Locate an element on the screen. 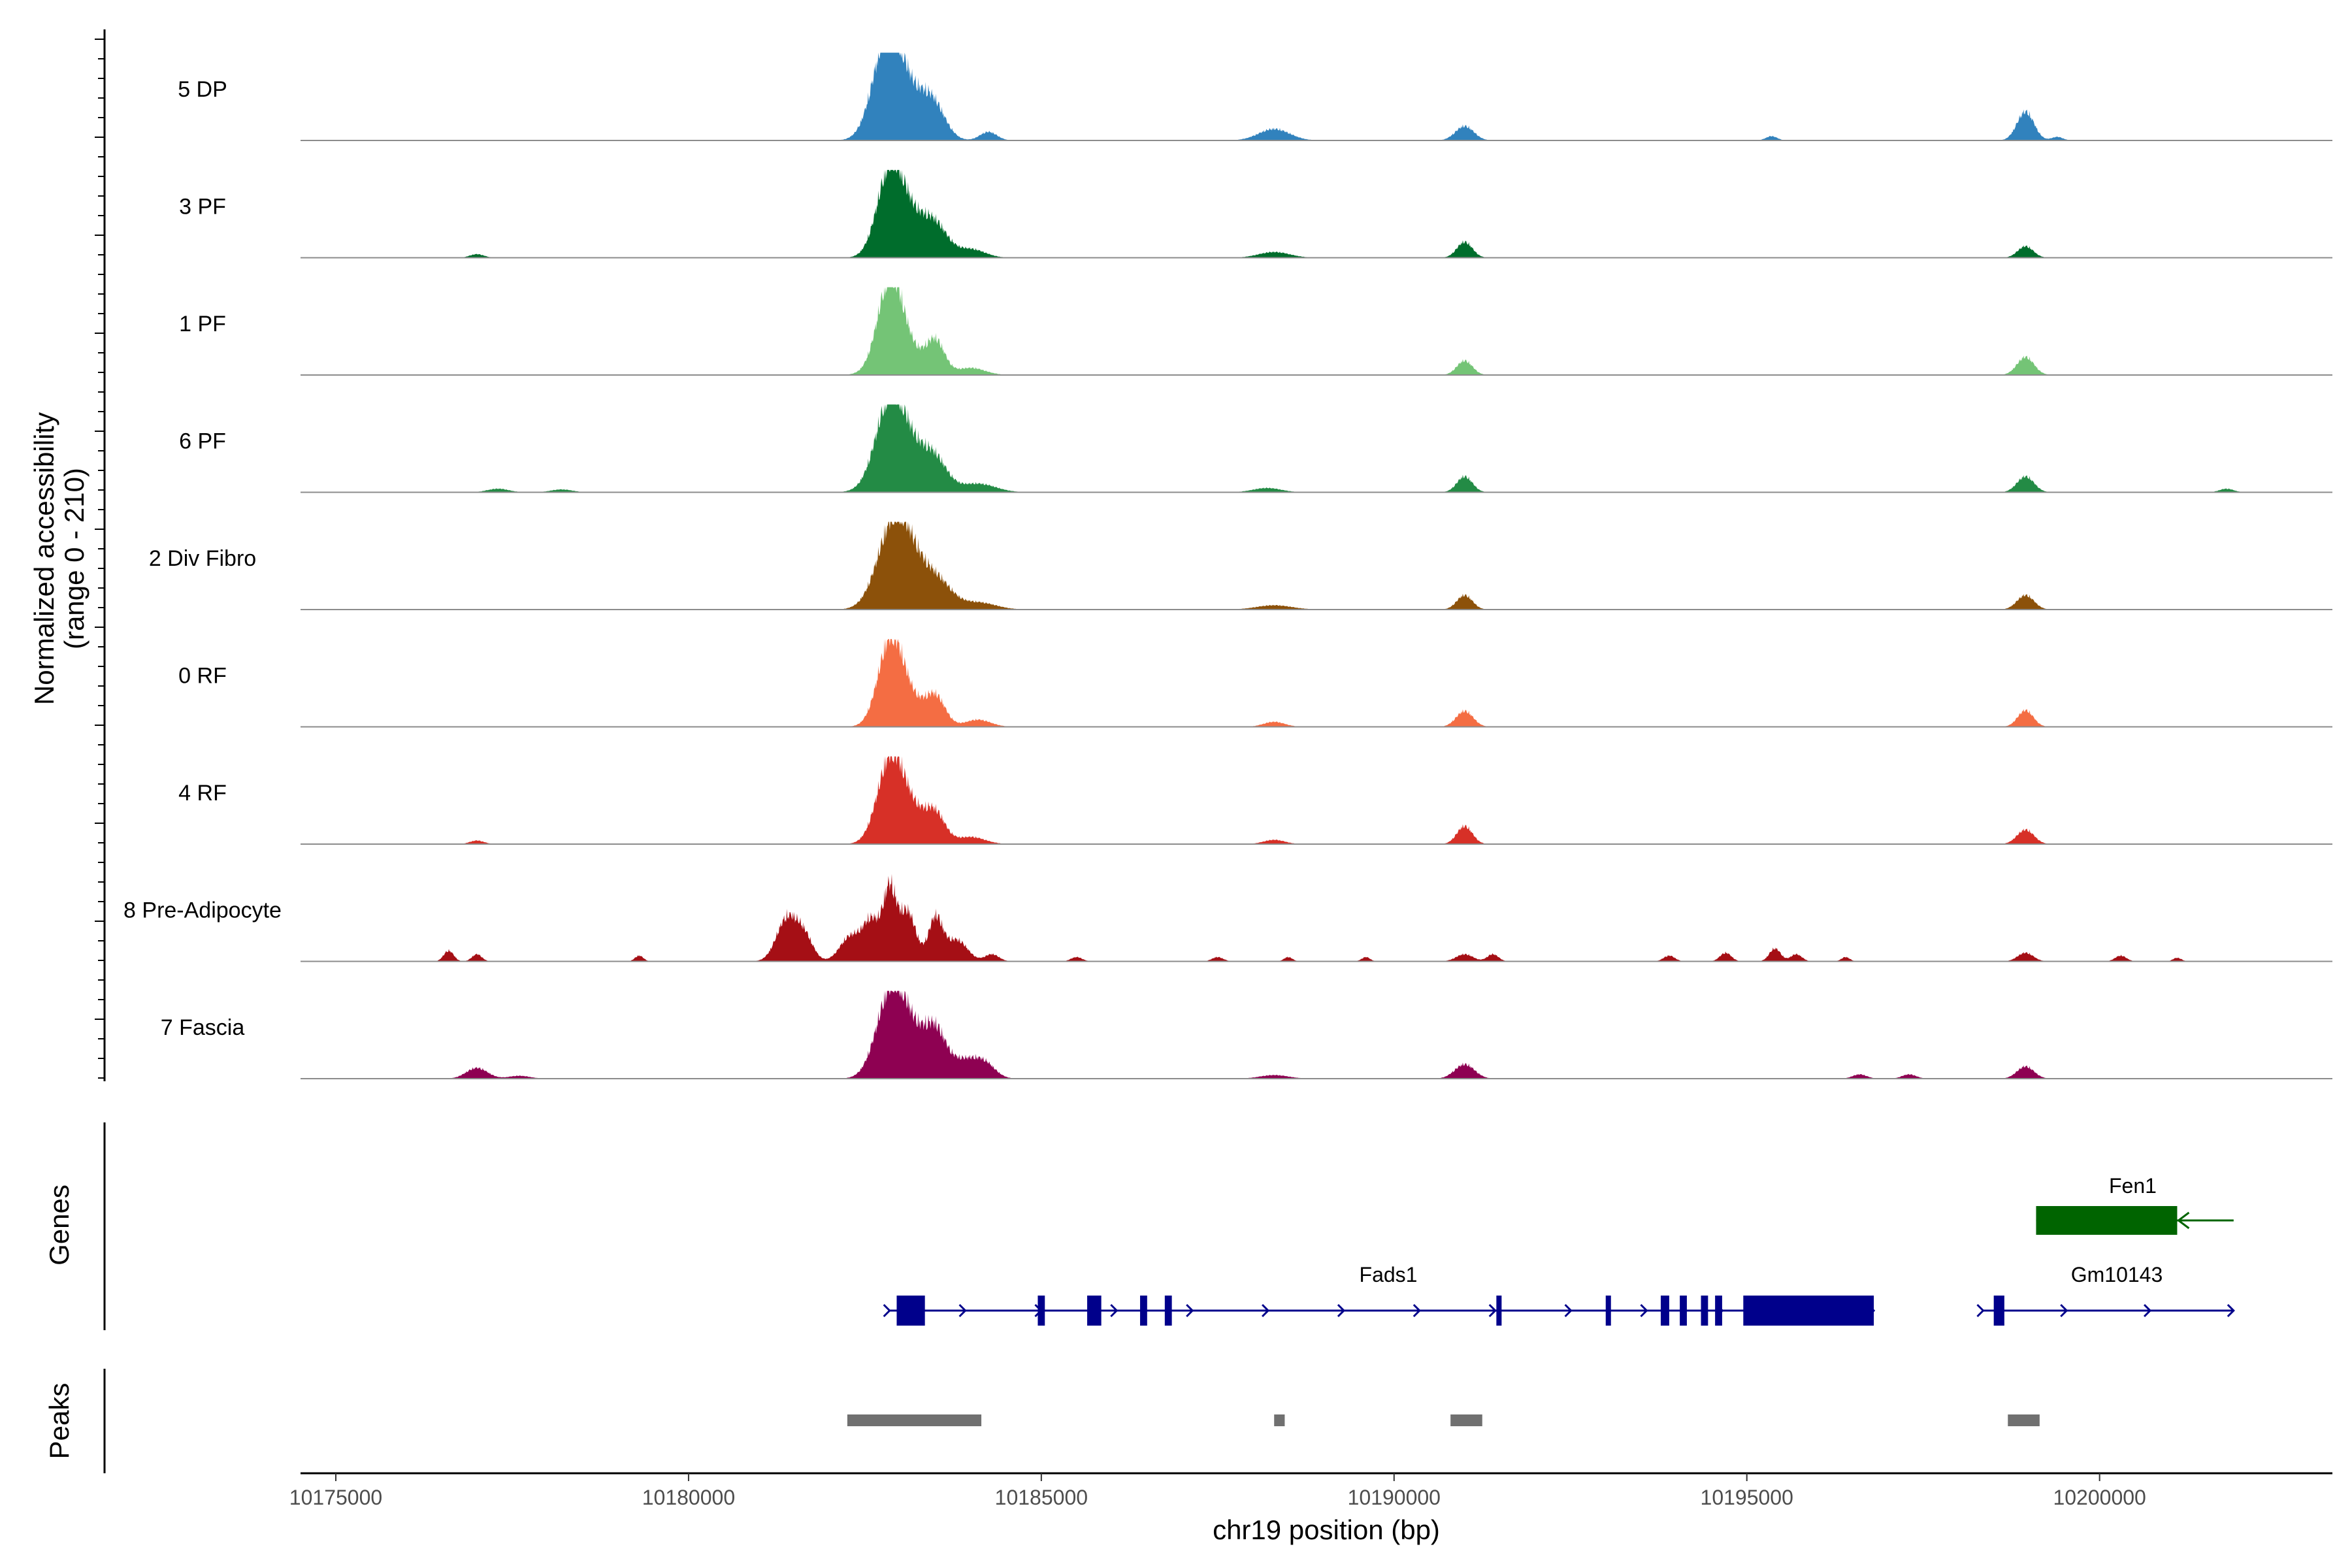  track-label: 4 RF is located at coordinates (202, 793).